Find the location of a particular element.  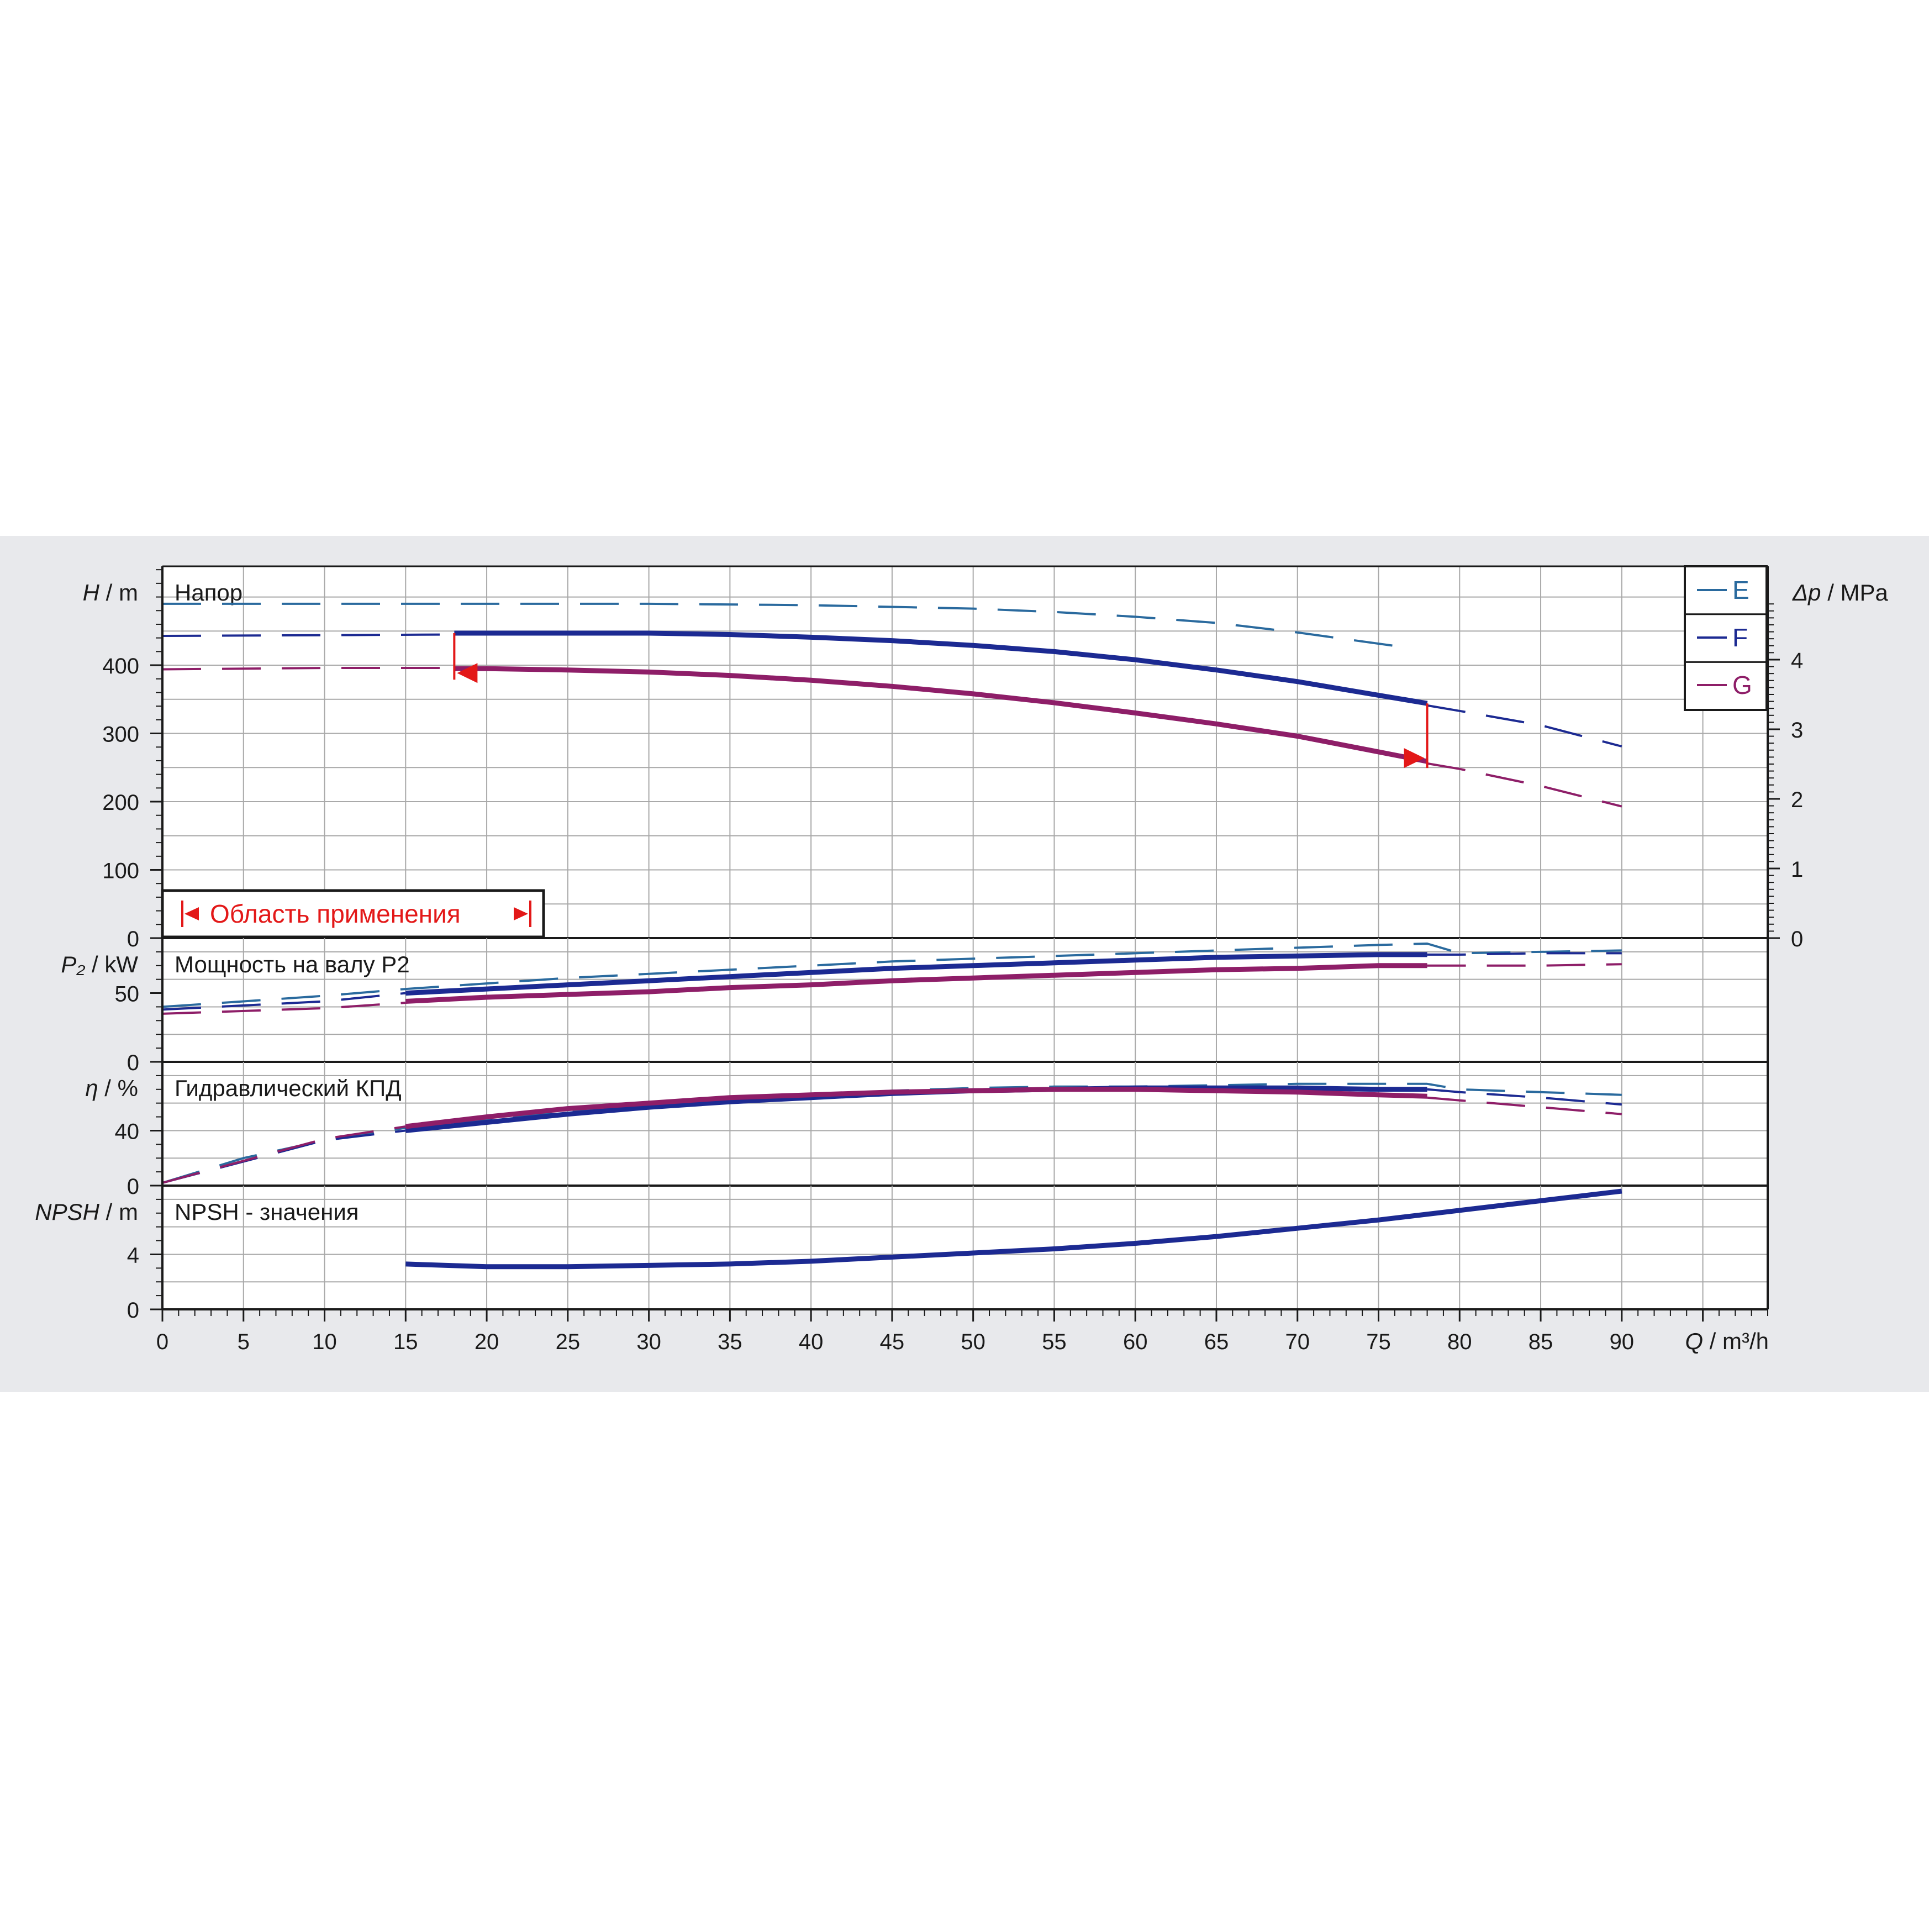

y-tick-label: 200 is located at coordinates (120, 803).